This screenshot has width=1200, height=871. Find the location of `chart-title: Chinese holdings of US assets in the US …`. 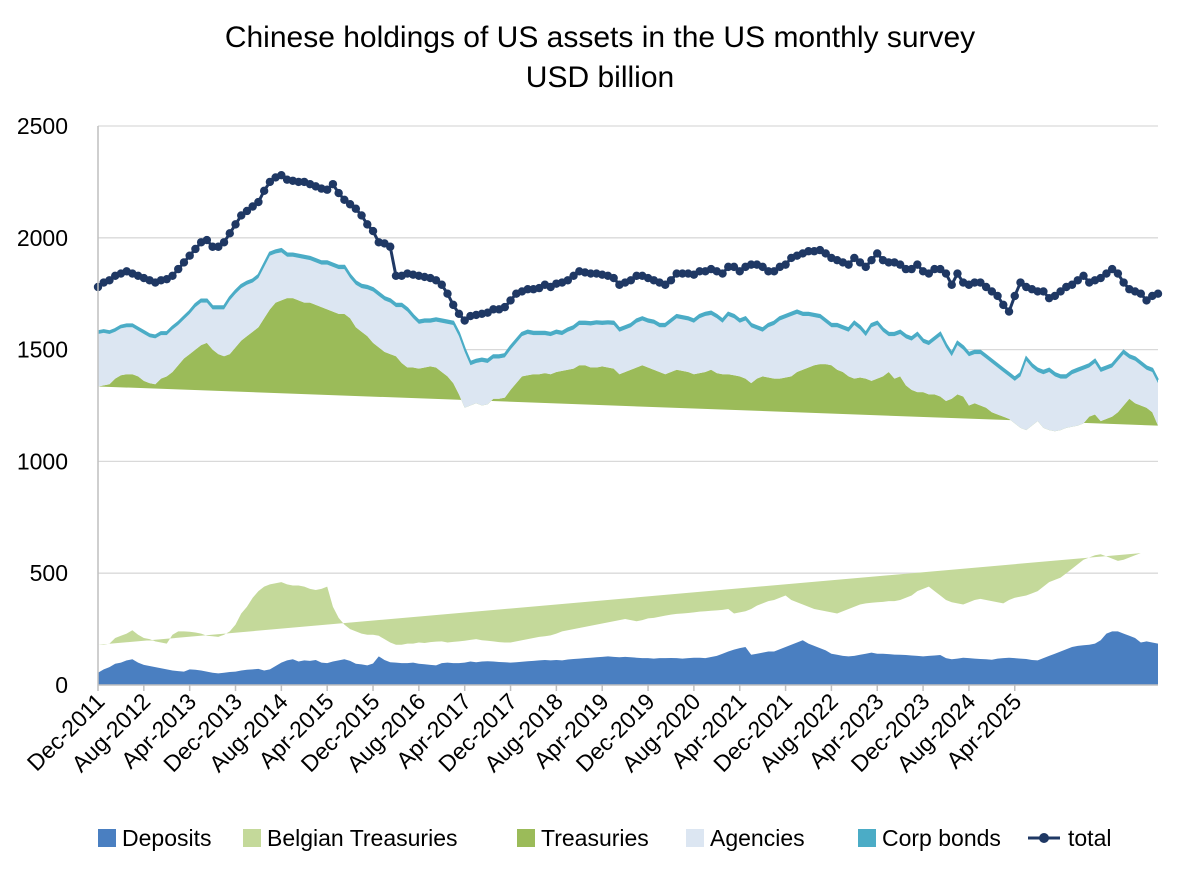

chart-title: Chinese holdings of US assets in the US … is located at coordinates (600, 37).